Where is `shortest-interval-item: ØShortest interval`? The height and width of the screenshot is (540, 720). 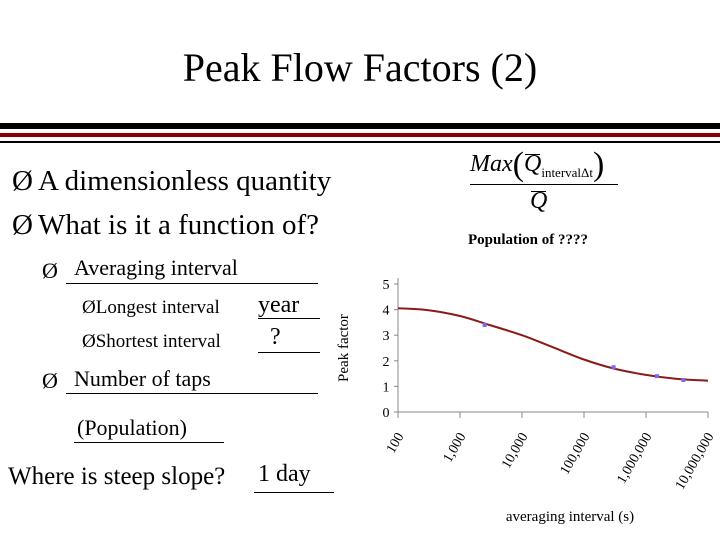 shortest-interval-item: ØShortest interval is located at coordinates (151, 342).